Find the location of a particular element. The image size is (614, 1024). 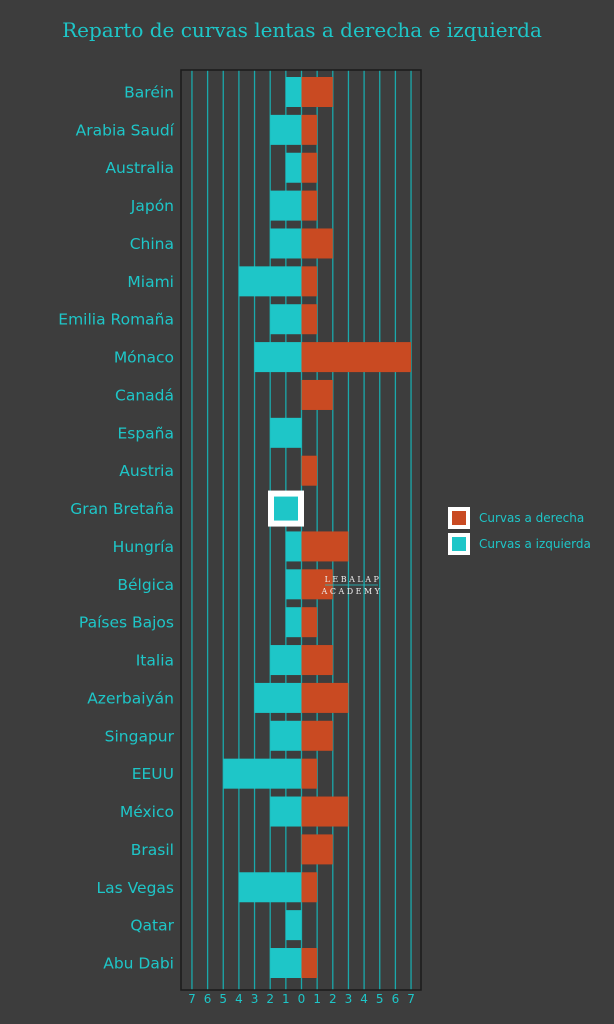

category-label: Italia is located at coordinates (155, 661).